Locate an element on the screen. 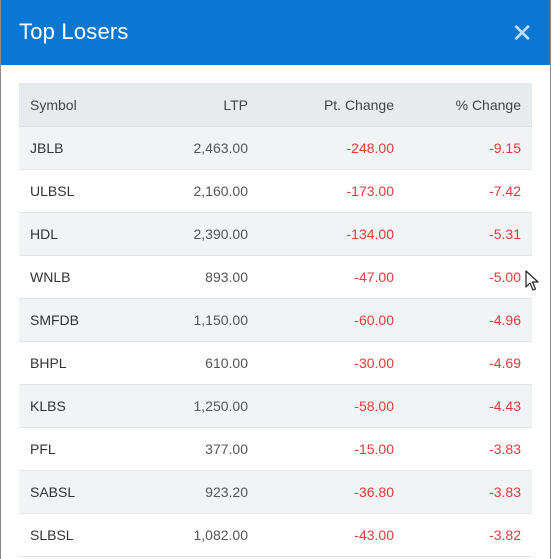  ltp-cell: 2,390.00 is located at coordinates (189, 234).